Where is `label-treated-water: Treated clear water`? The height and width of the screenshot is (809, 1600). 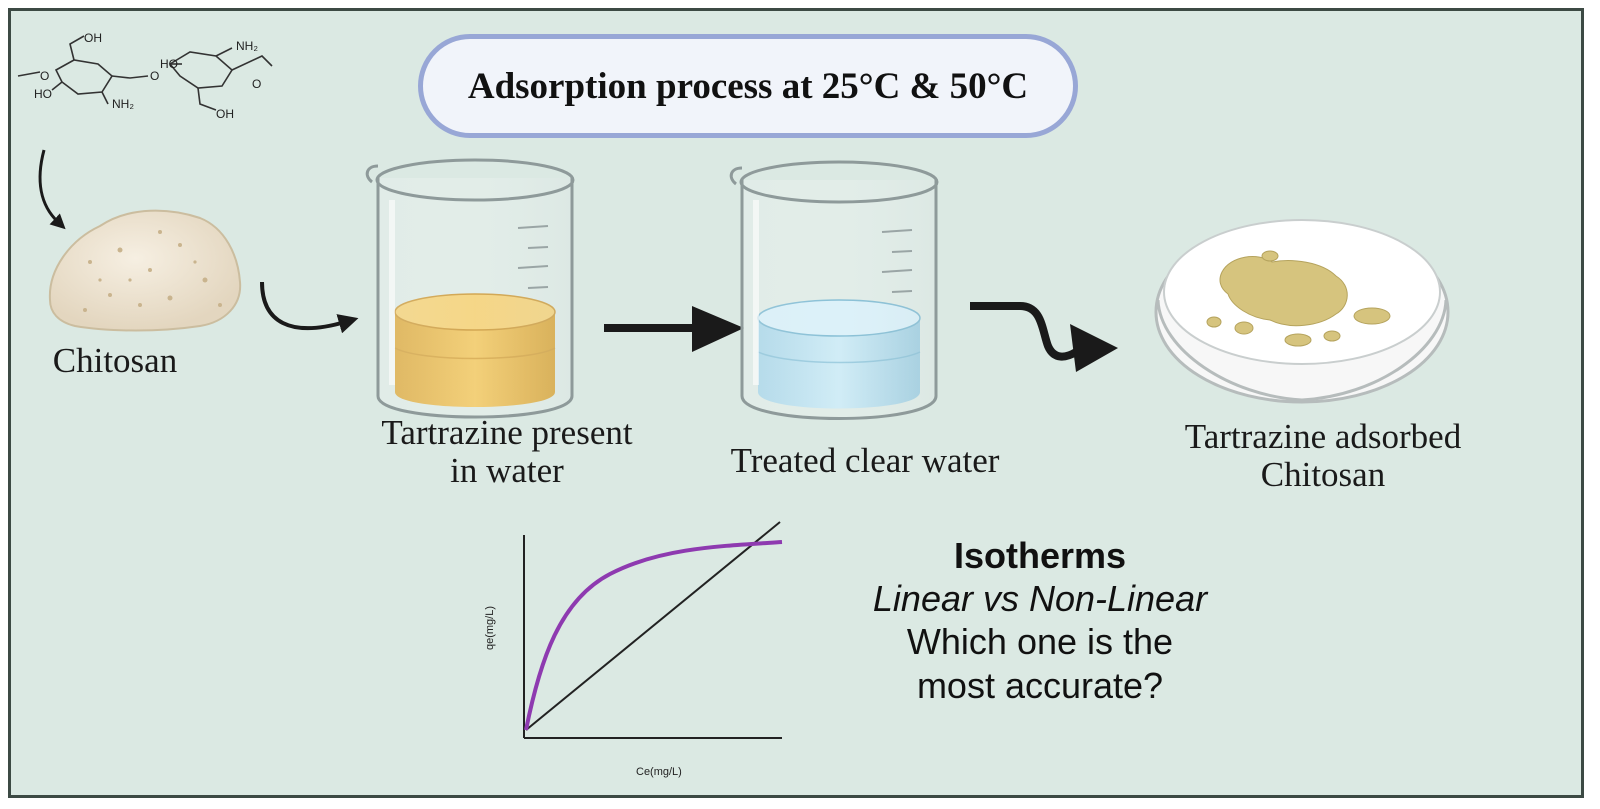 label-treated-water: Treated clear water is located at coordinates (865, 461).